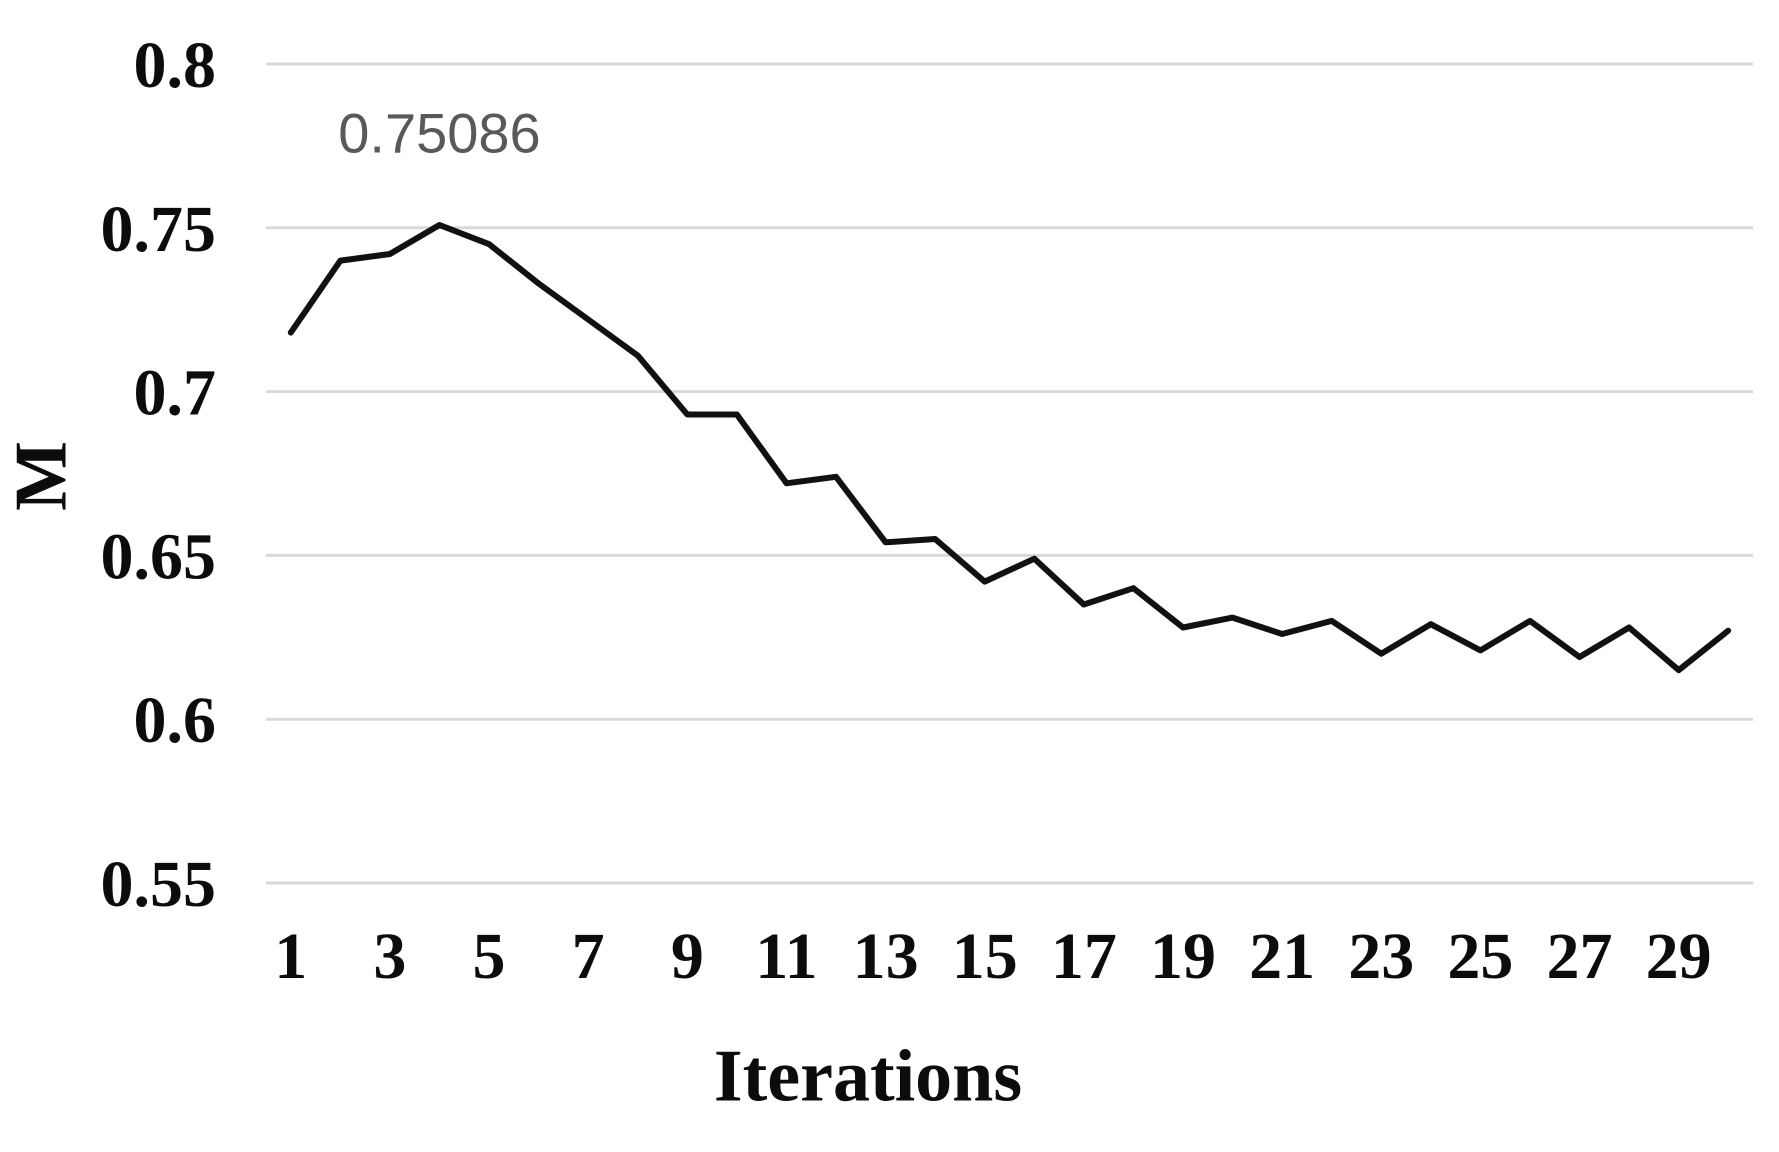 The width and height of the screenshot is (1779, 1152). Describe the element at coordinates (1282, 956) in the screenshot. I see `x-tick-label: 21` at that location.